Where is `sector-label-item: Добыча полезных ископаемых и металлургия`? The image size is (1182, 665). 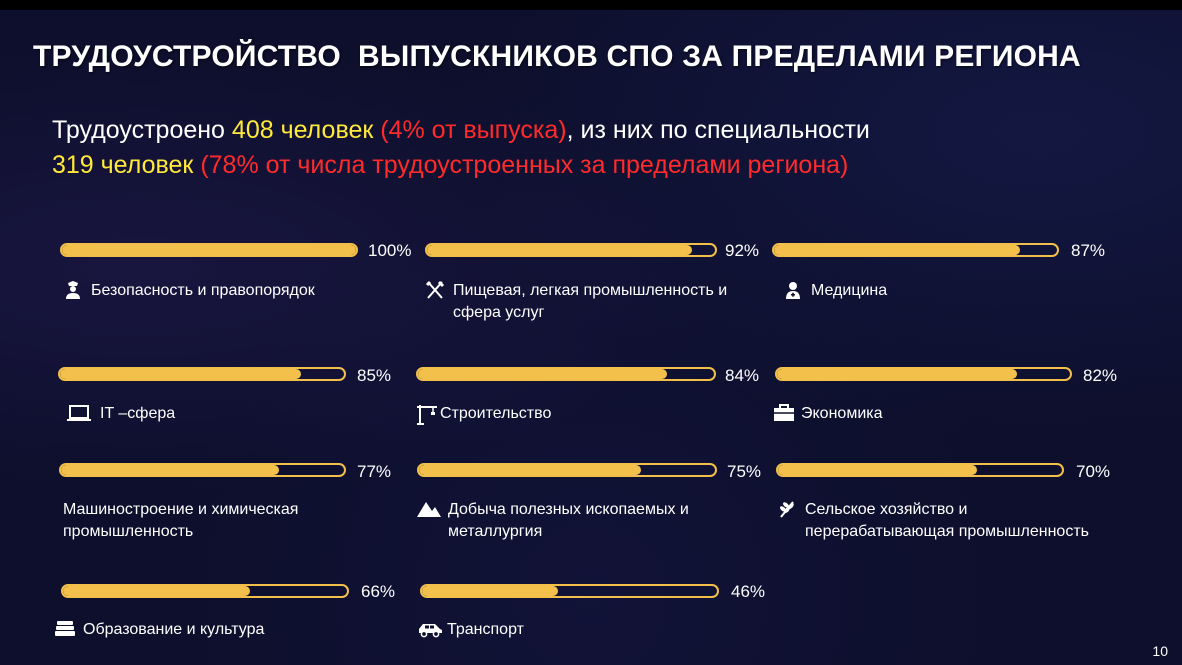 sector-label-item: Добыча полезных ископаемых и металлургия is located at coordinates (552, 521).